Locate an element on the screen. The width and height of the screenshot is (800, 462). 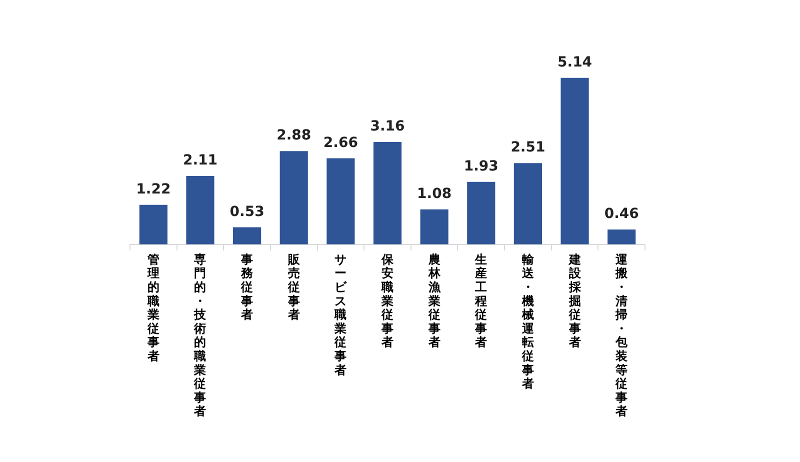
x-tick-label: 販売従事者 is located at coordinates (293, 287).